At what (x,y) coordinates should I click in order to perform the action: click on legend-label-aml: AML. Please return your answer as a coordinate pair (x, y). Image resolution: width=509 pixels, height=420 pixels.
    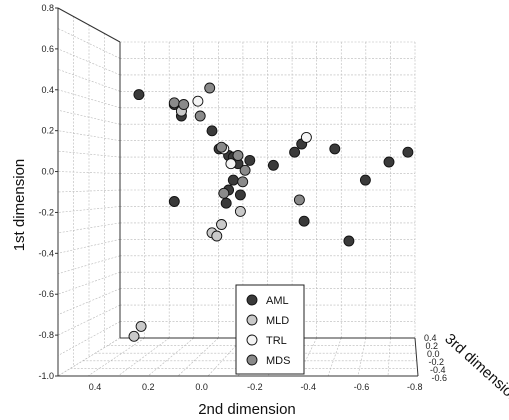
    Looking at the image, I should click on (277, 301).